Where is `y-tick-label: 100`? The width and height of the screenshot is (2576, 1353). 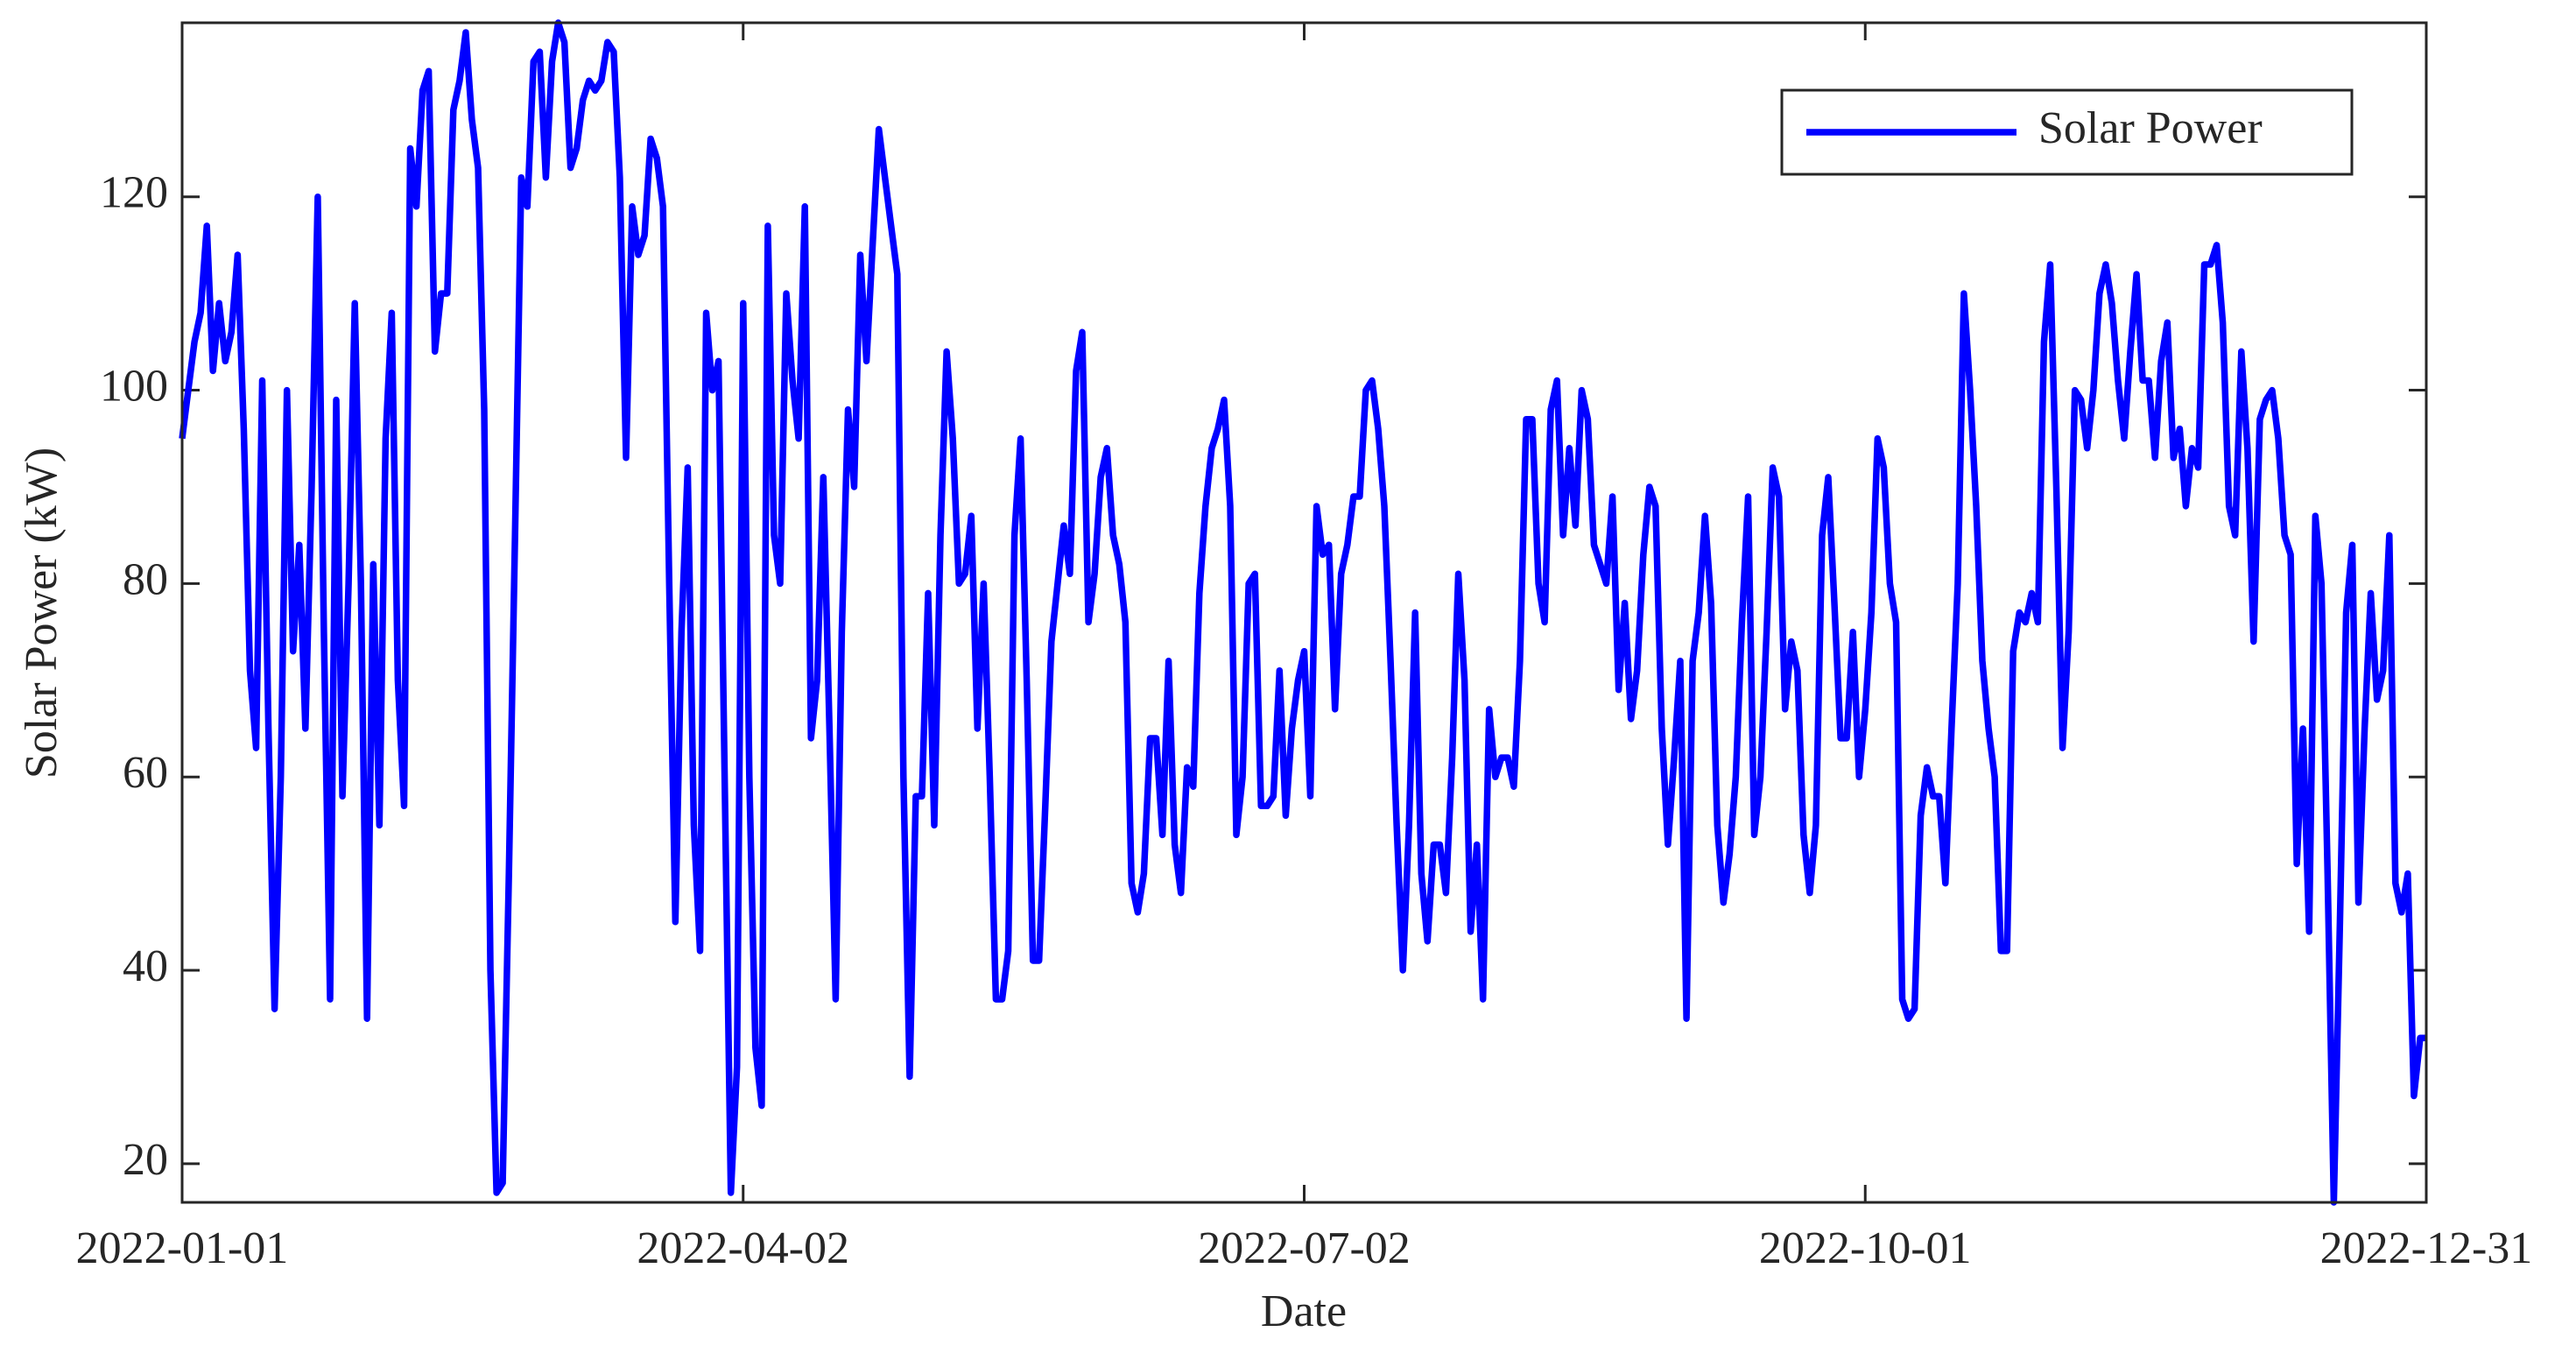
y-tick-label: 100 is located at coordinates (134, 386).